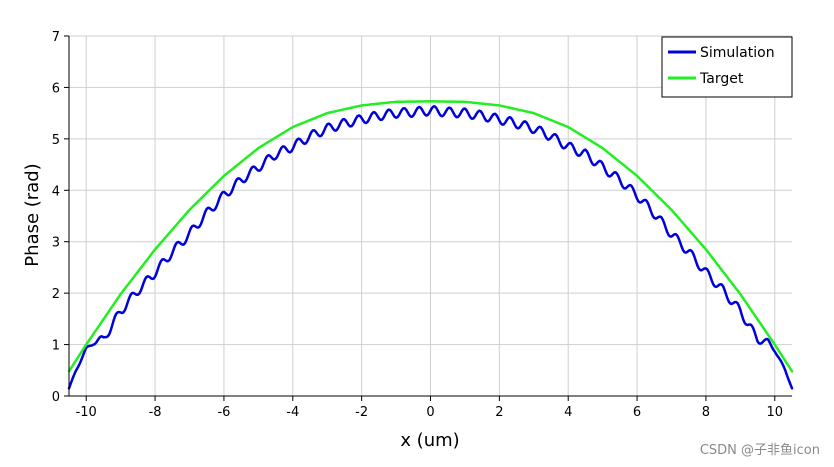 The width and height of the screenshot is (834, 467). Describe the element at coordinates (56, 140) in the screenshot. I see `y-tick-label: 5` at that location.